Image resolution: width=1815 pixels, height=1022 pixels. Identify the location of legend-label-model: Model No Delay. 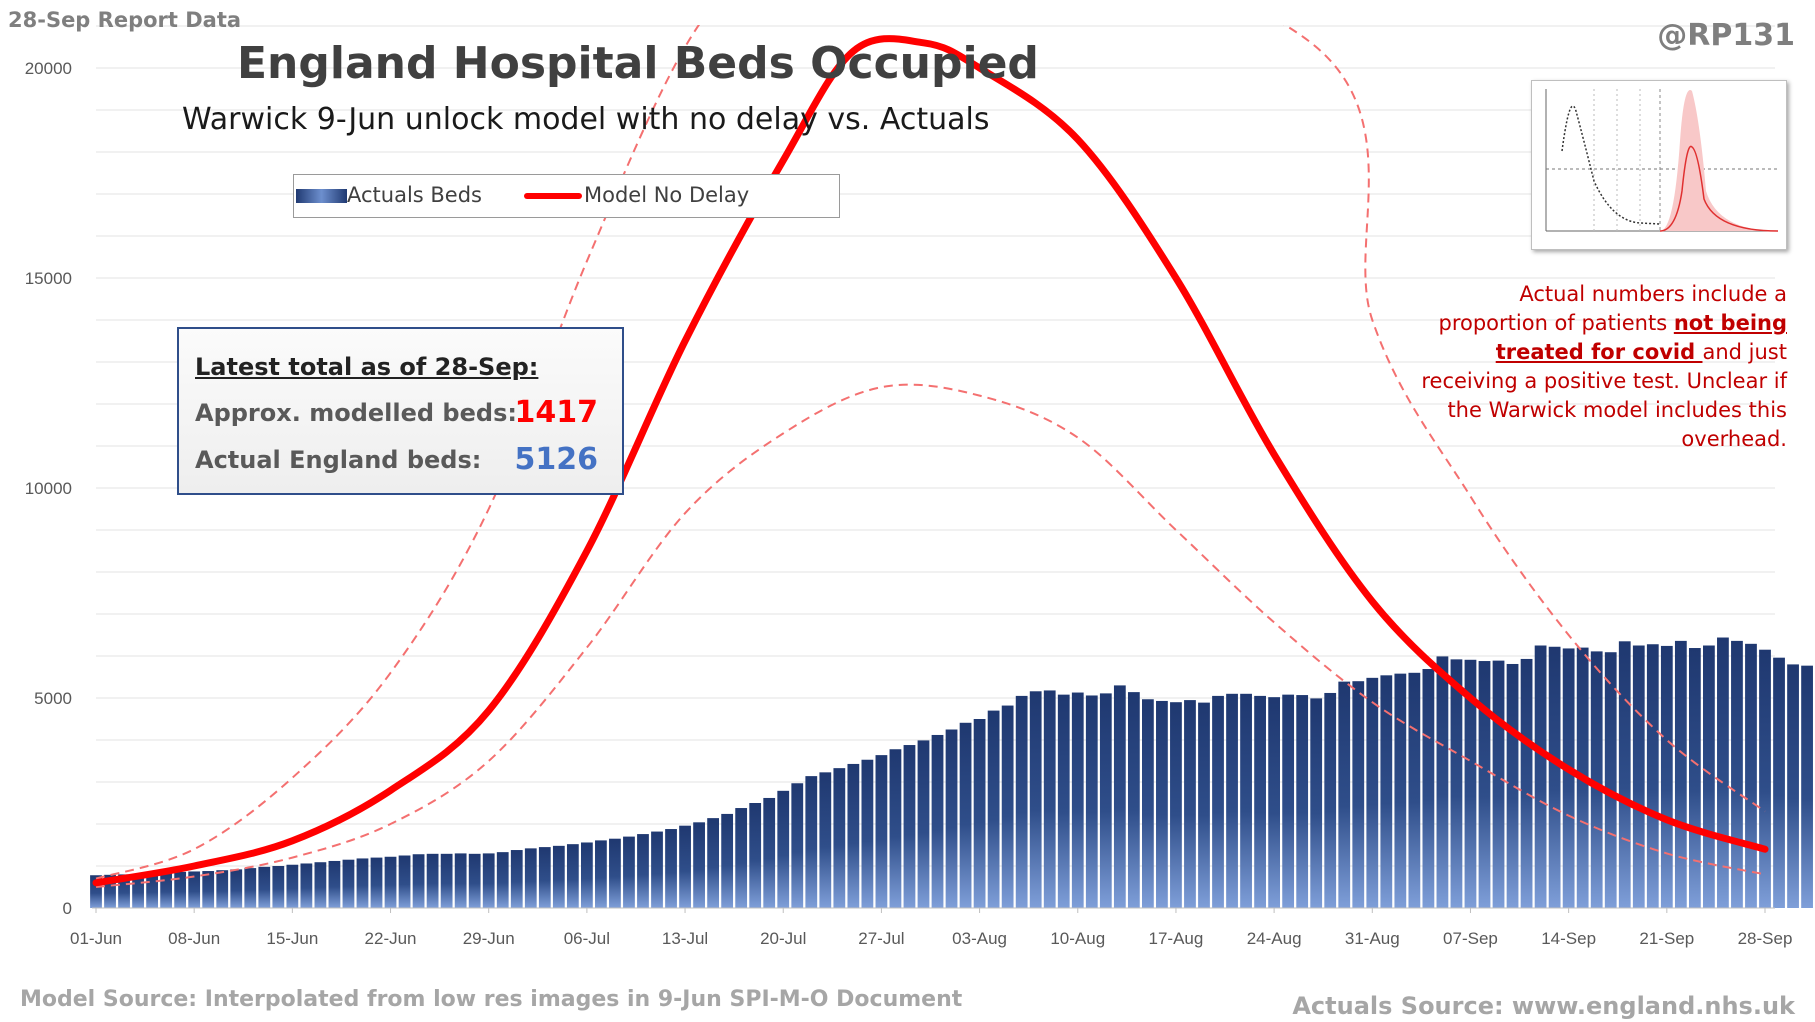
(667, 195).